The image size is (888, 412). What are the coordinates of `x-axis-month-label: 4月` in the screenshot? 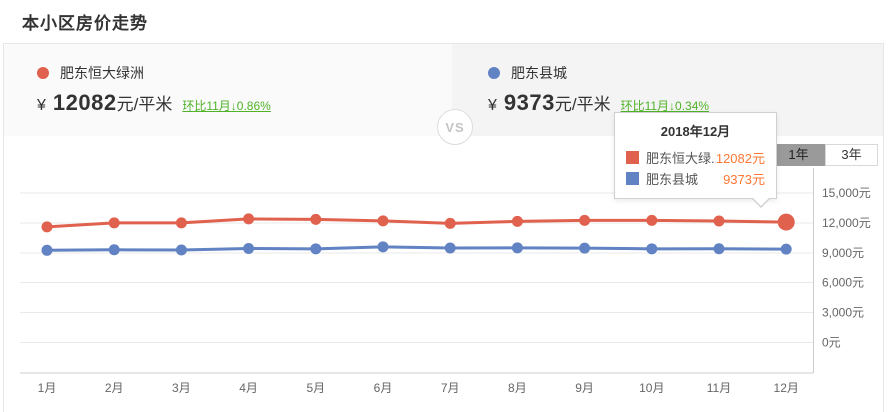 It's located at (248, 388).